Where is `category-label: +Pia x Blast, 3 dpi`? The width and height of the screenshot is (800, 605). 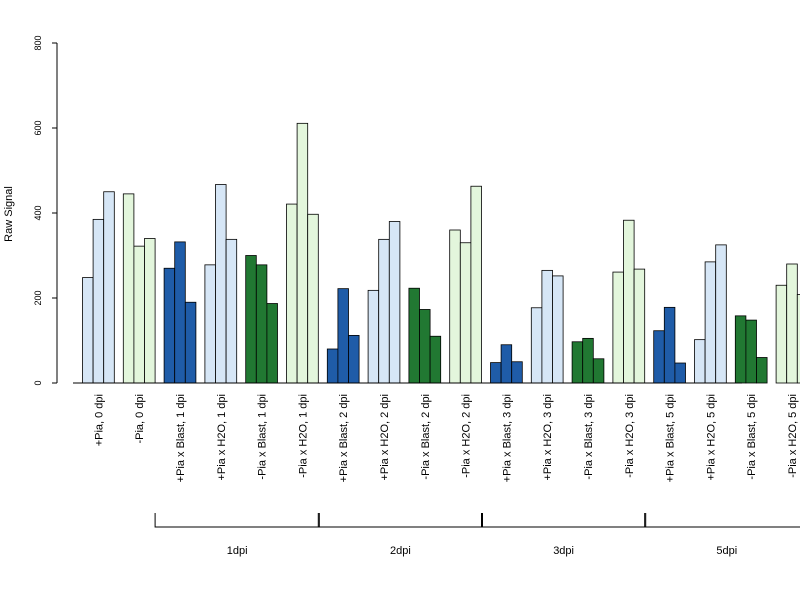
category-label: +Pia x Blast, 3 dpi is located at coordinates (507, 438).